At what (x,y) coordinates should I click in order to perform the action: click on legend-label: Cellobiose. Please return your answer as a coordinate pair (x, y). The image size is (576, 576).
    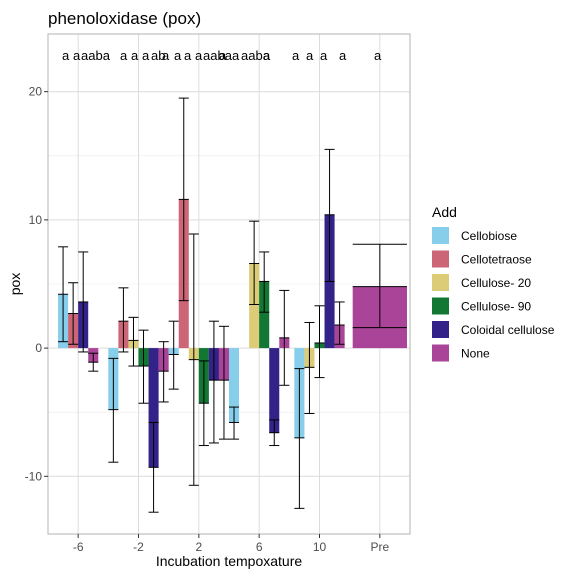
    Looking at the image, I should click on (489, 236).